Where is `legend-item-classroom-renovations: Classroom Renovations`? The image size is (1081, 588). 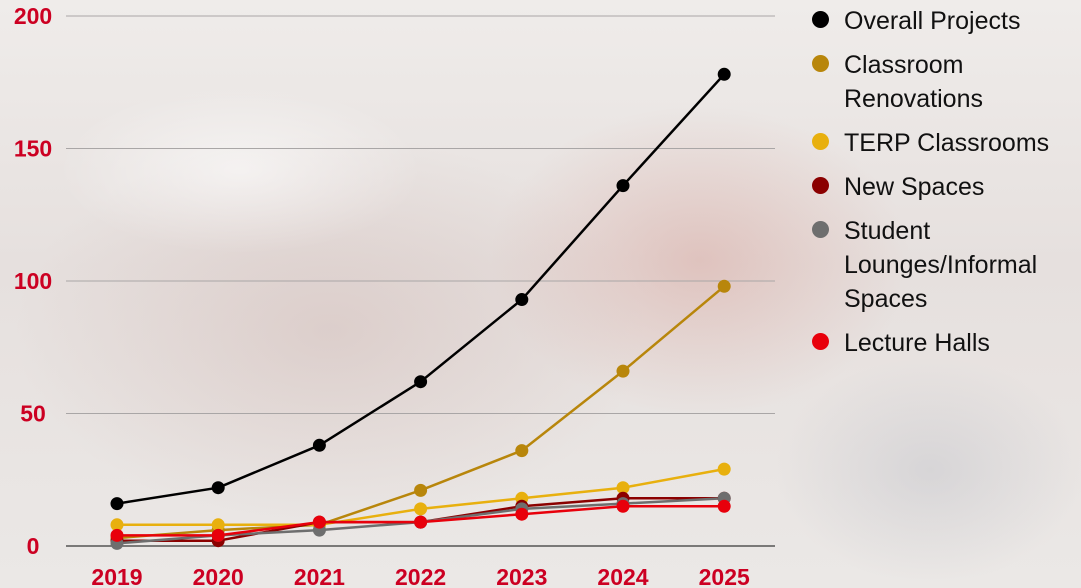 legend-item-classroom-renovations: Classroom Renovations is located at coordinates (946, 82).